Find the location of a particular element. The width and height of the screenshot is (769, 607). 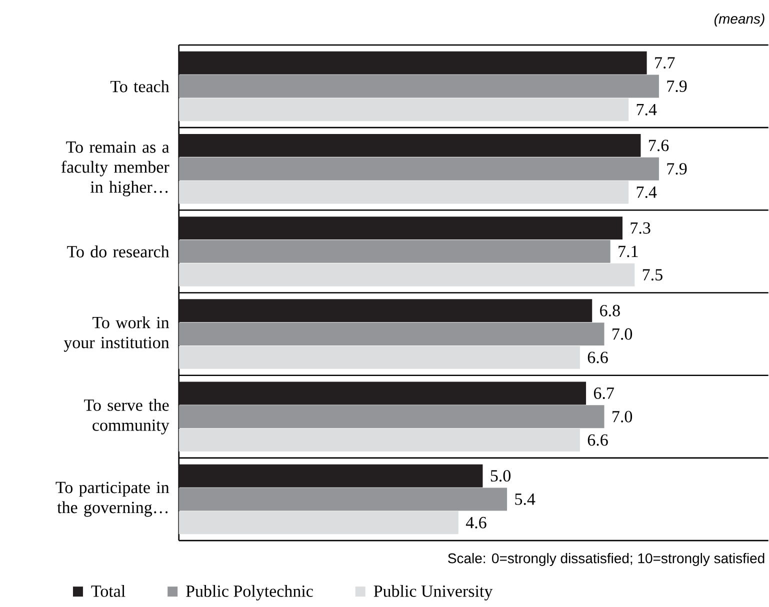

legend-label: Total is located at coordinates (108, 590).